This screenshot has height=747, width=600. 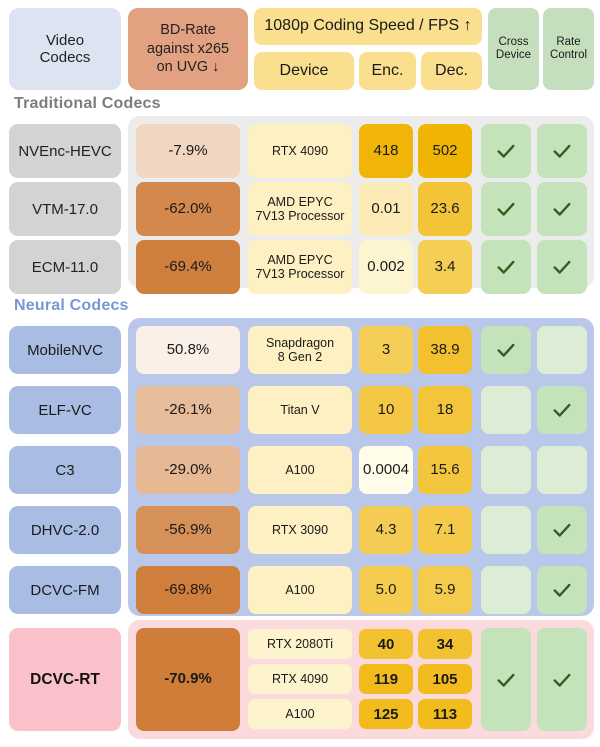 What do you see at coordinates (188, 470) in the screenshot?
I see `cell-bdrate-c3: -29.0%` at bounding box center [188, 470].